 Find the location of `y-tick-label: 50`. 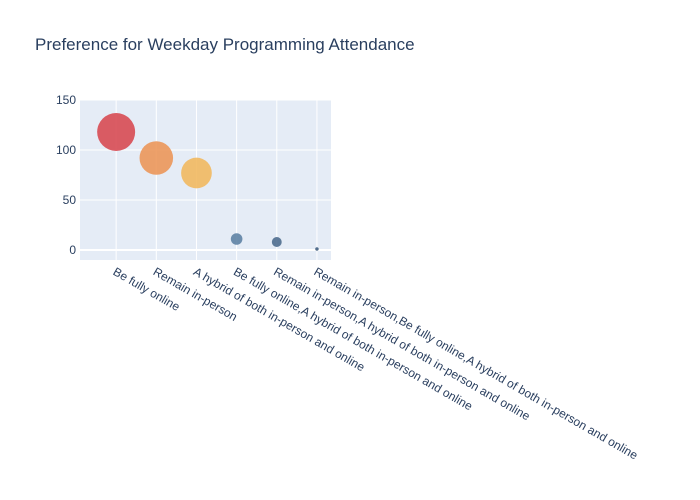

y-tick-label: 50 is located at coordinates (70, 200).